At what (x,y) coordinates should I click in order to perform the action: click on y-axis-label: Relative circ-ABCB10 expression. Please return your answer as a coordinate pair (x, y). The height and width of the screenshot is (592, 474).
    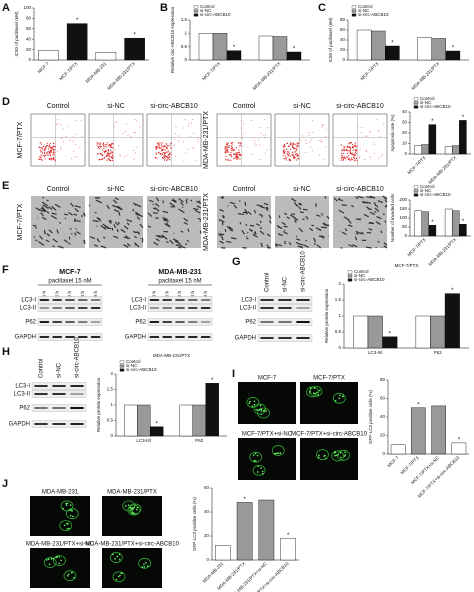
    Looking at the image, I should click on (172, 39).